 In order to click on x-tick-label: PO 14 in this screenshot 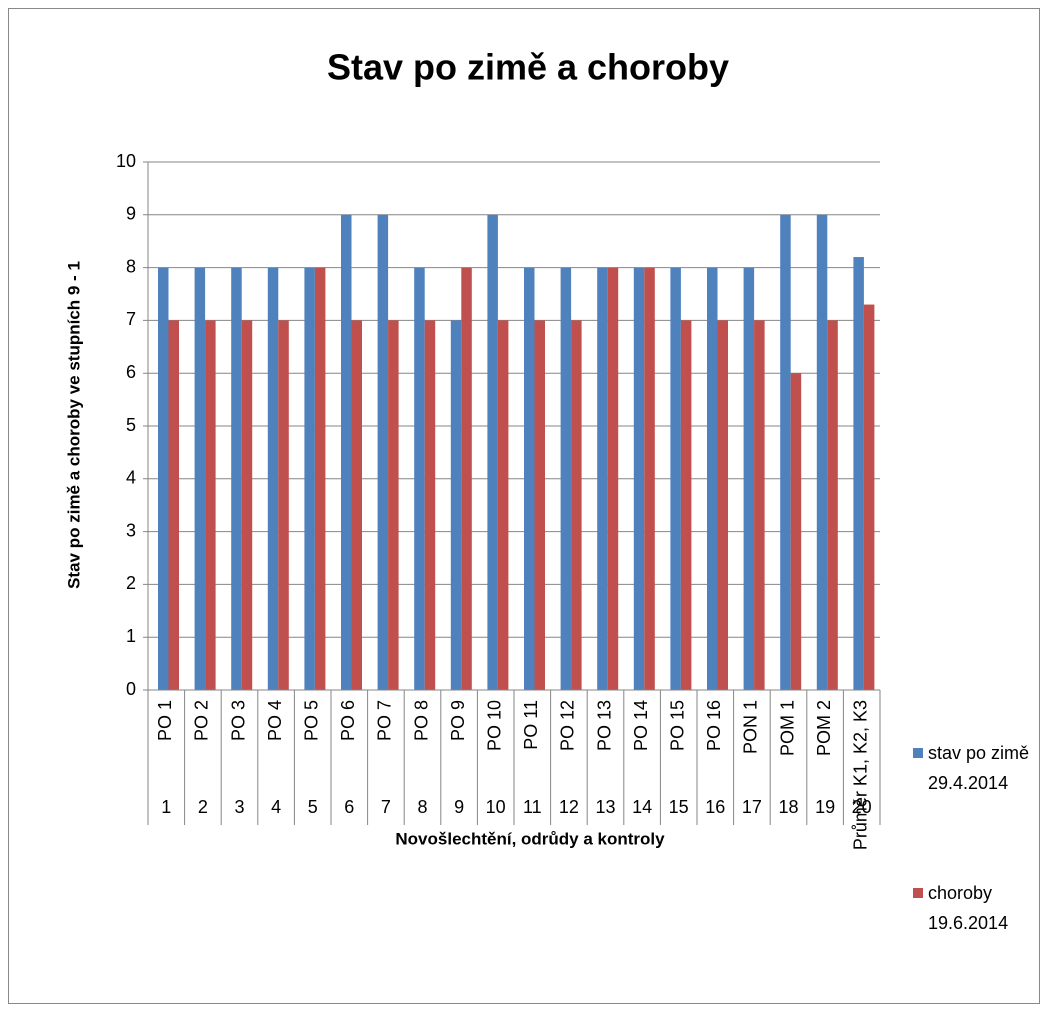, I will do `click(641, 725)`.